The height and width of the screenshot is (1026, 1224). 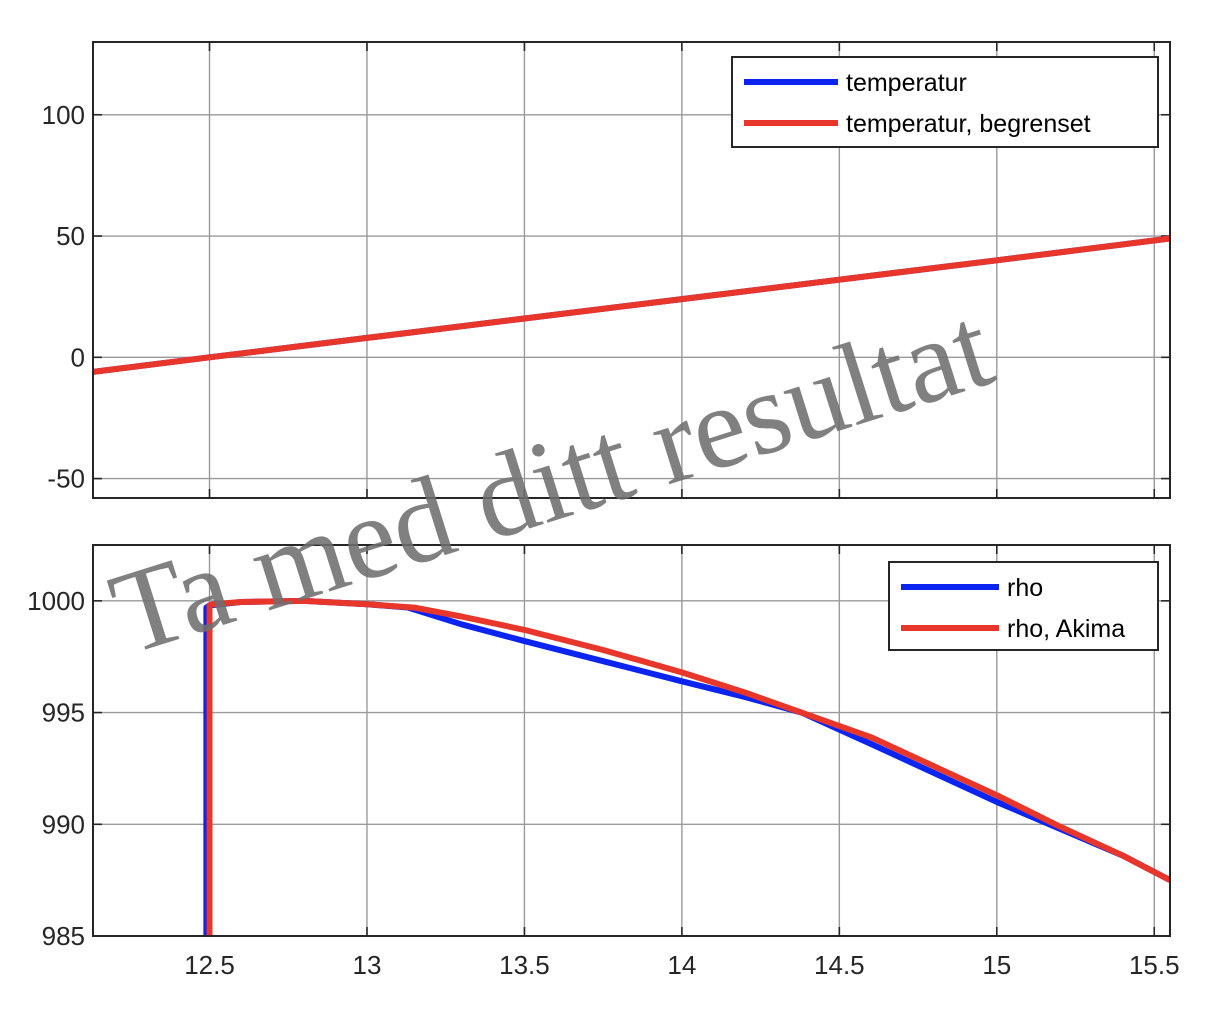 I want to click on y-tick-label: 990, so click(x=63, y=824).